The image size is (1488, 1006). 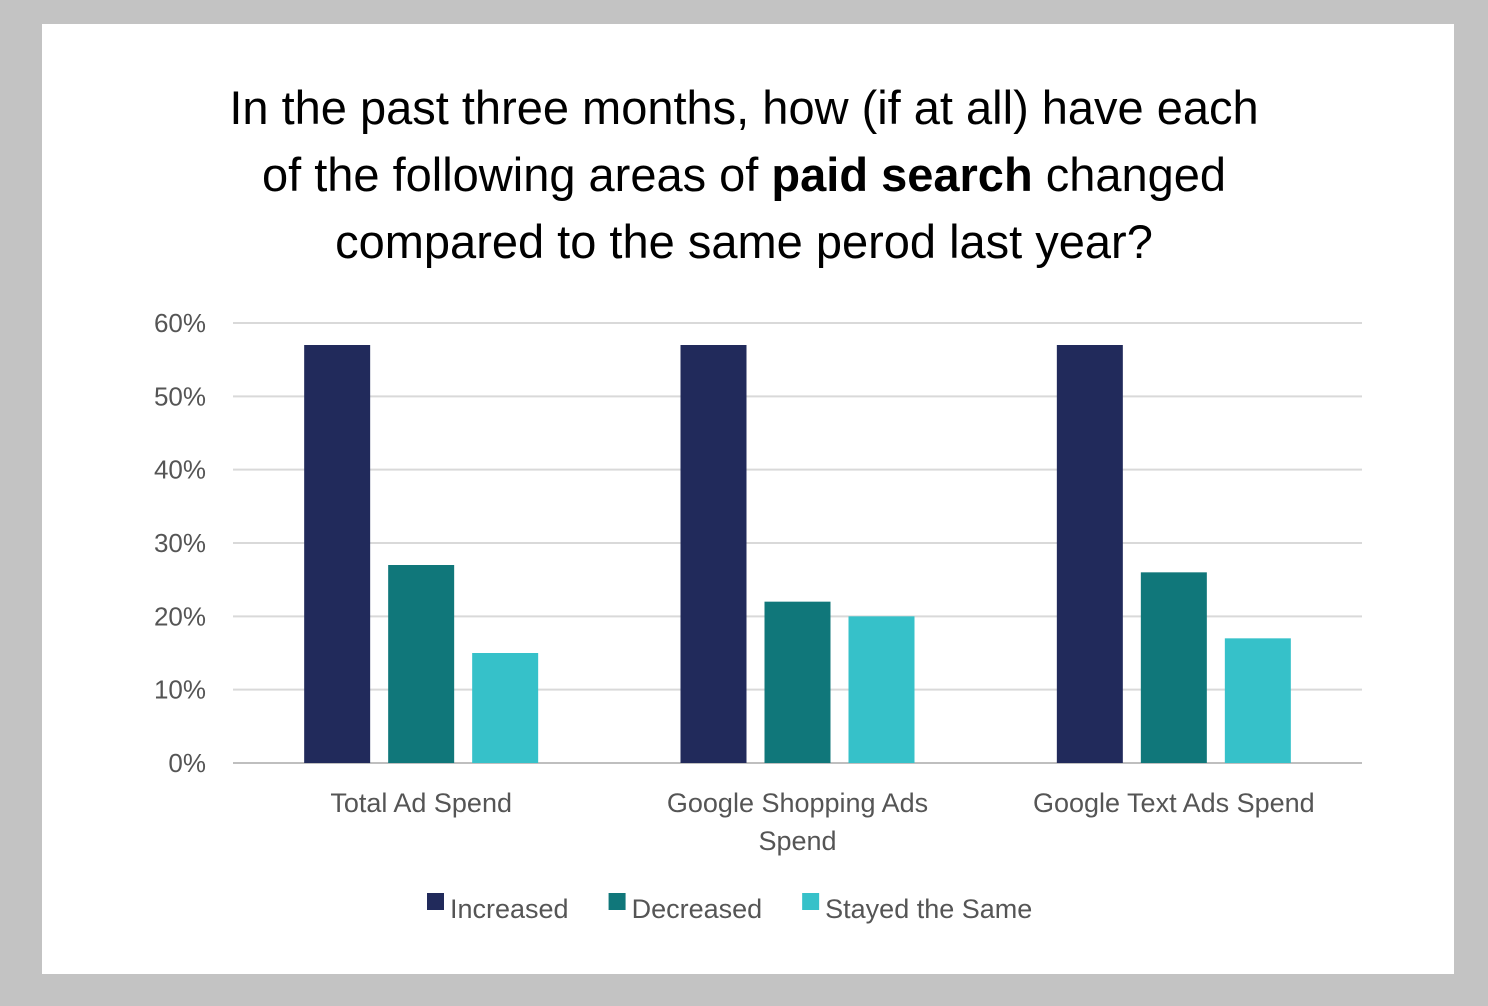 What do you see at coordinates (797, 803) in the screenshot?
I see `x-category-label: Google Shopping Ads` at bounding box center [797, 803].